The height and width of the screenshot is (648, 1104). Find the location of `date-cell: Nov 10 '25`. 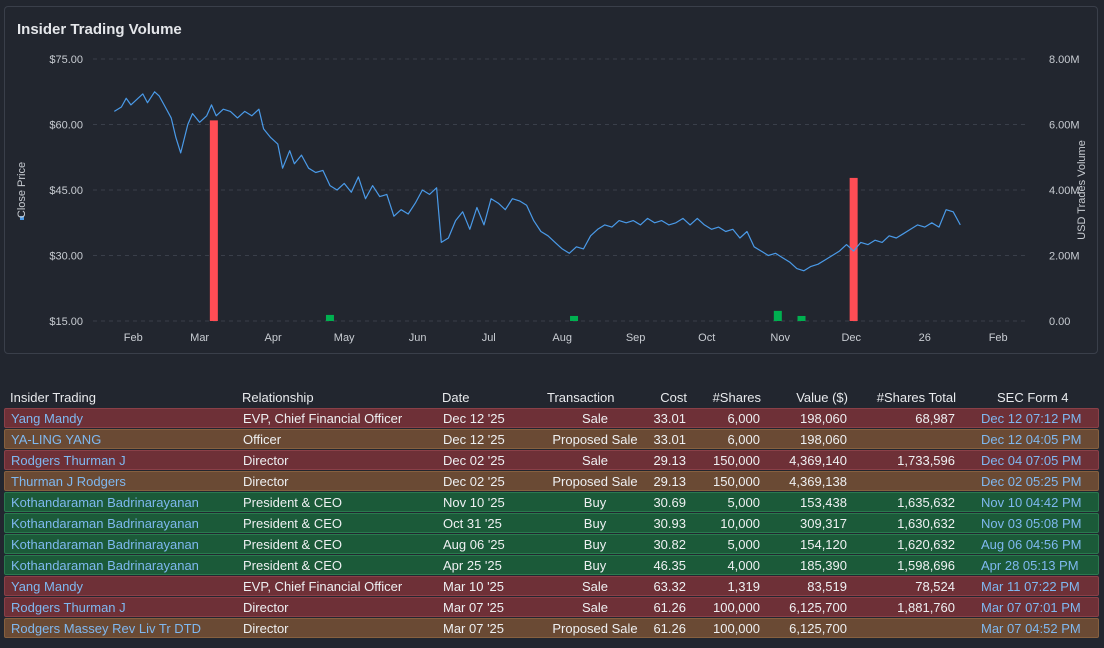

date-cell: Nov 10 '25 is located at coordinates (474, 502).